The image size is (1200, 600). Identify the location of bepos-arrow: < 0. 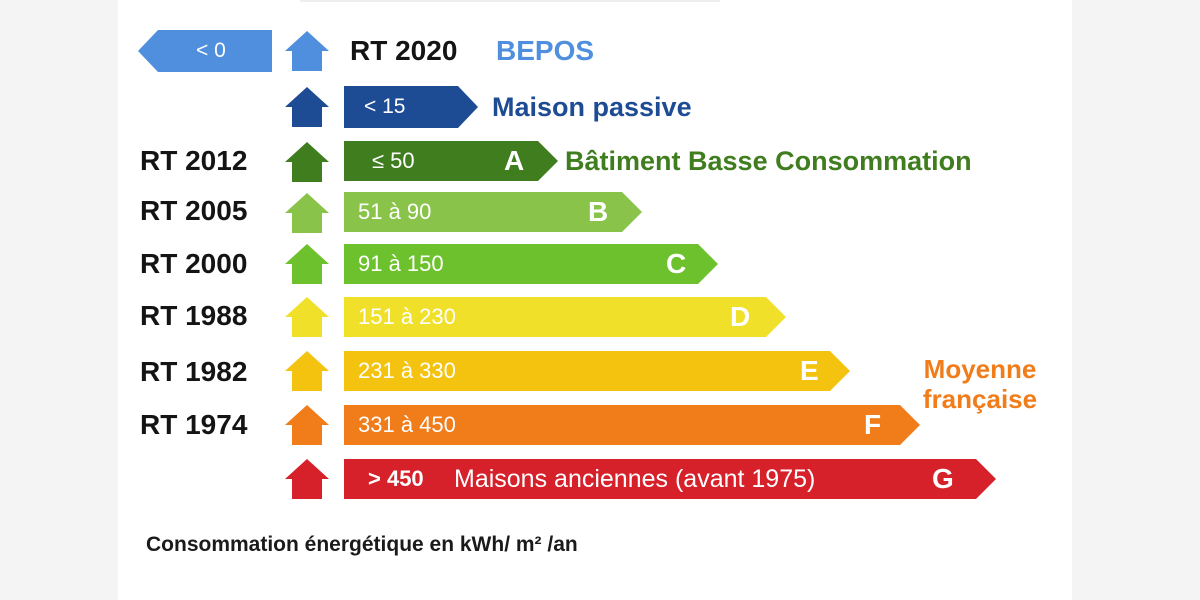
(205, 51).